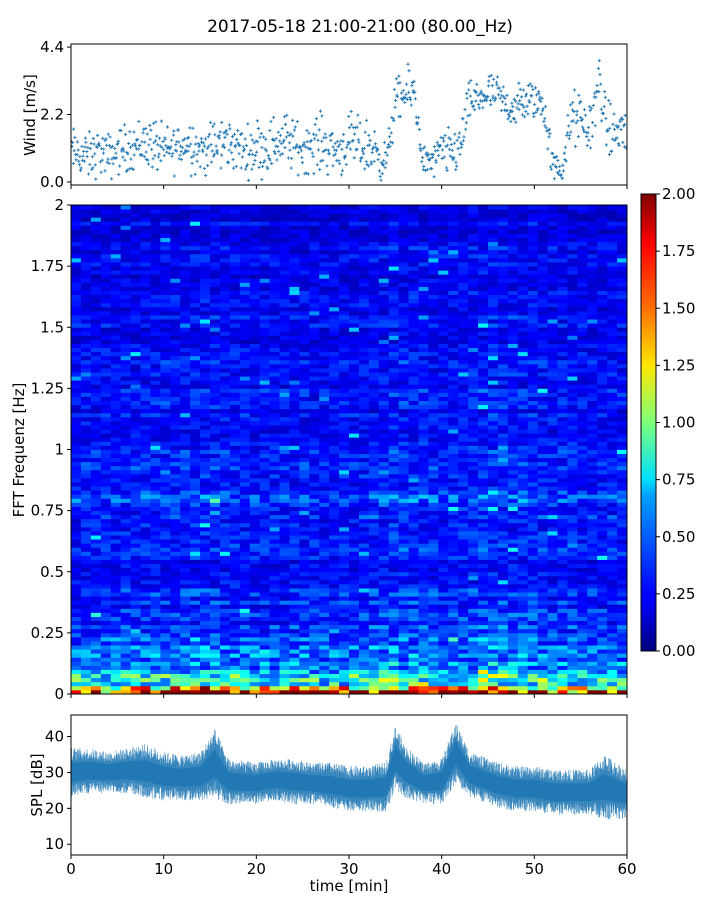  What do you see at coordinates (52, 47) in the screenshot?
I see `wind-y-tick-label: 4.4` at bounding box center [52, 47].